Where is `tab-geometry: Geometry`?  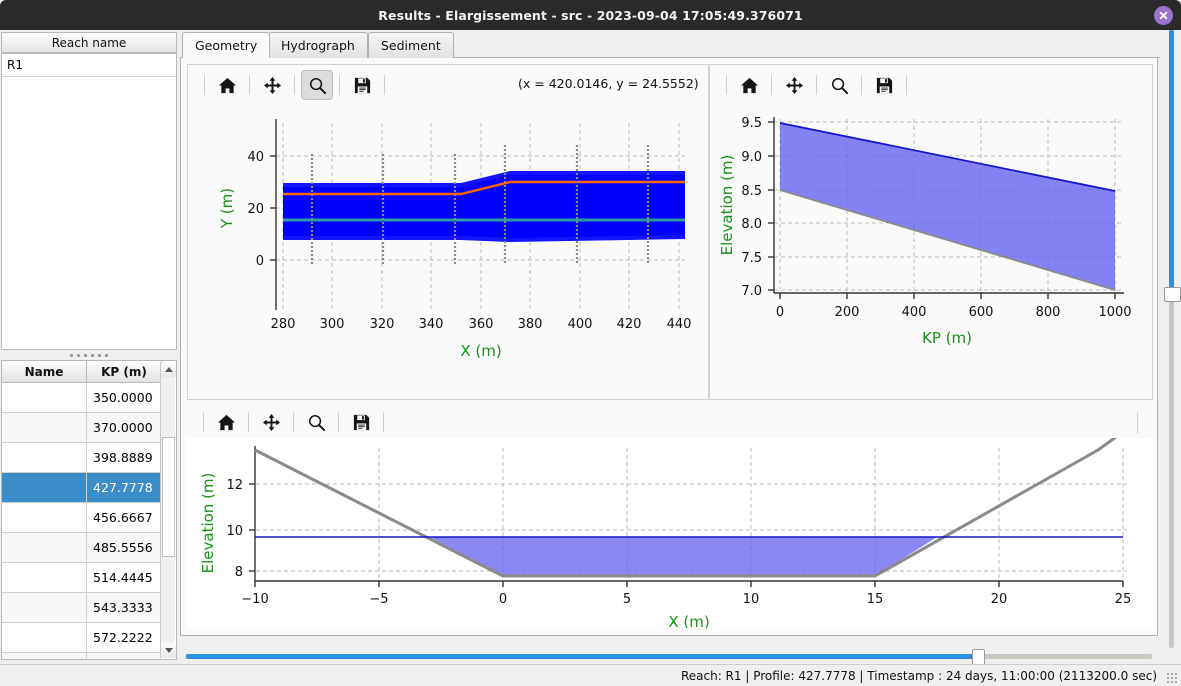
tab-geometry: Geometry is located at coordinates (226, 45).